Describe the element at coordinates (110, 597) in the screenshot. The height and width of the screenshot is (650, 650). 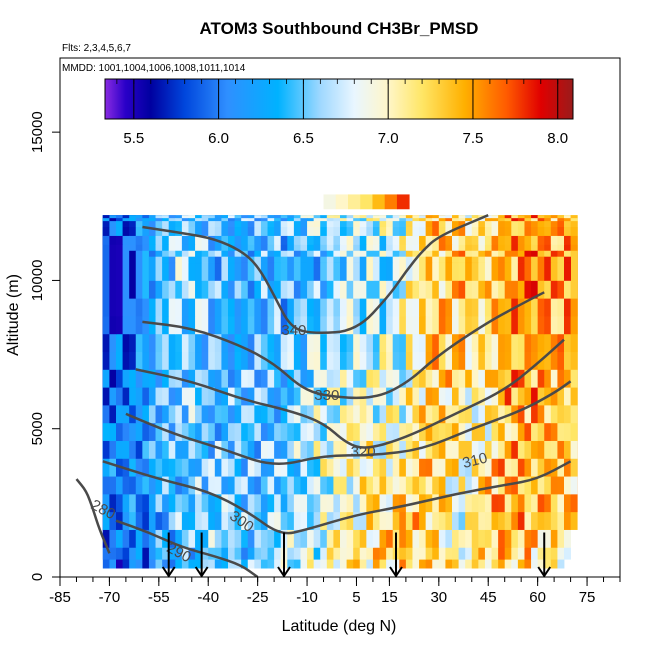
I see `x-tick-label: -70` at that location.